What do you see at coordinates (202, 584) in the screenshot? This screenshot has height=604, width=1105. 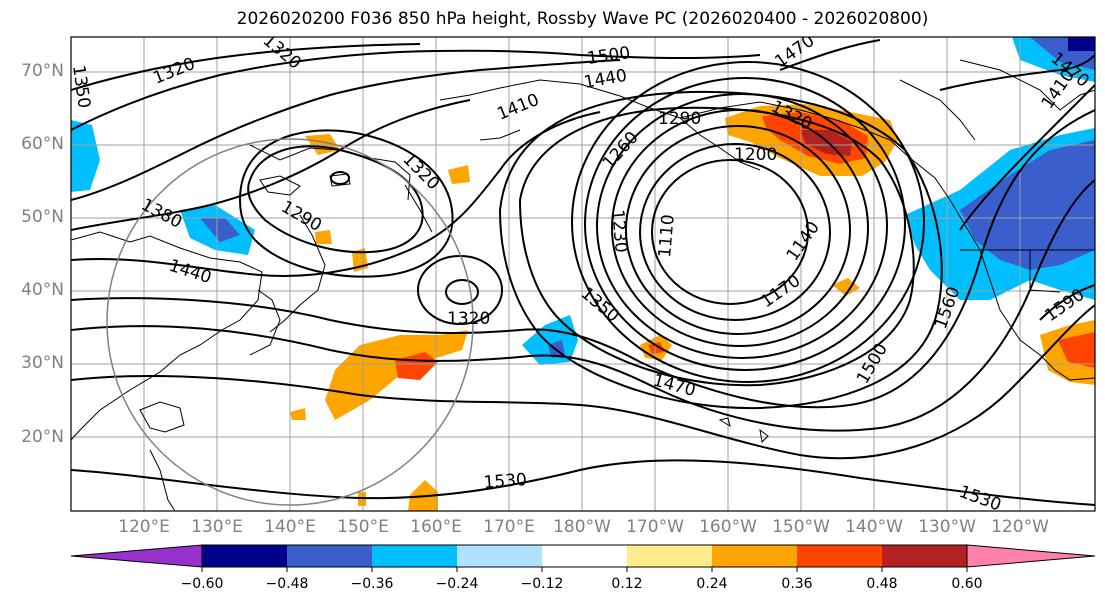 I see `colorbar-tick-label: −0.60` at bounding box center [202, 584].